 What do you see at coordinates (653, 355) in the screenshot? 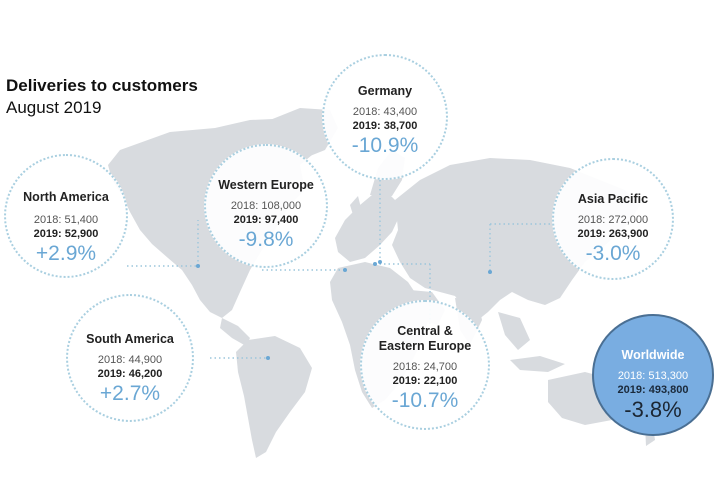
I see `worldwide-name: Worldwide` at bounding box center [653, 355].